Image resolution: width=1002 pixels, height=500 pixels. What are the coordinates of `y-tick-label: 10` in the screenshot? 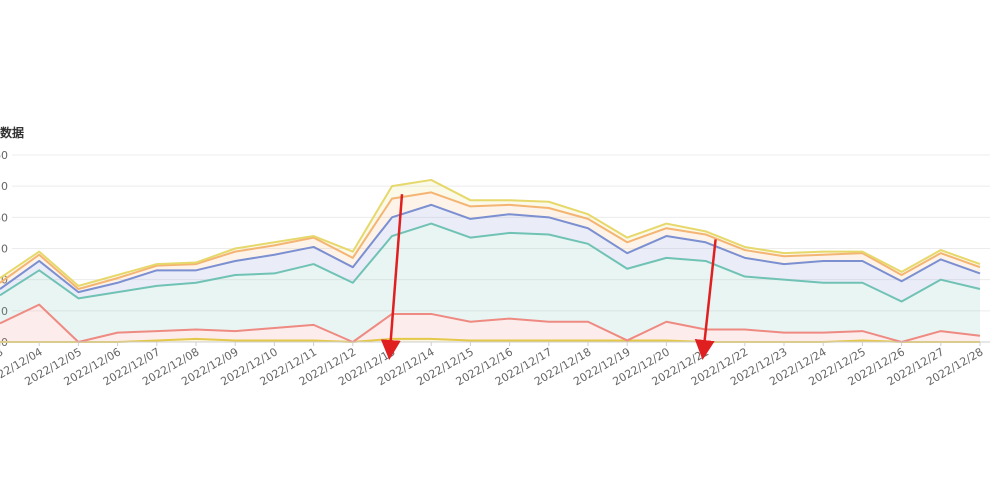 It's located at (4, 311).